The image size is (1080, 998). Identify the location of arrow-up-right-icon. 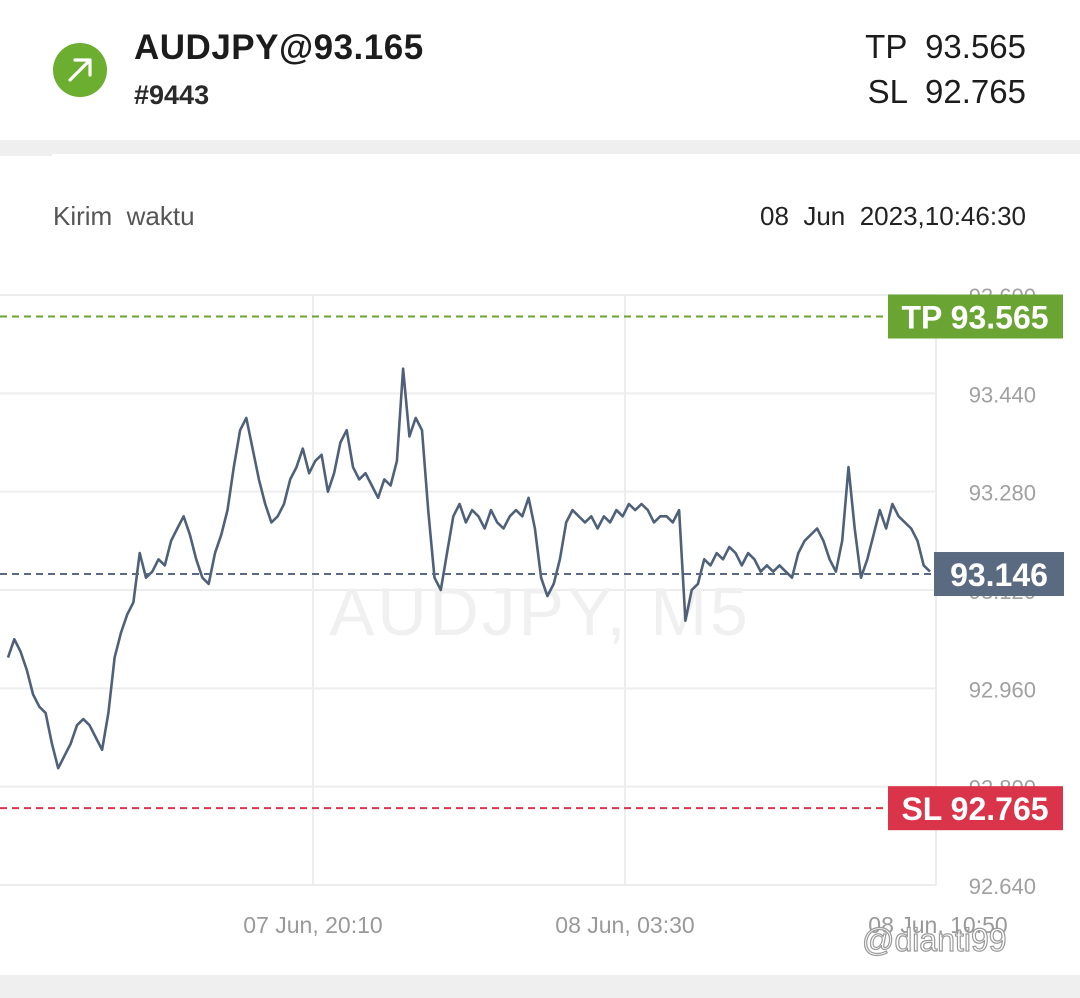
(80, 70).